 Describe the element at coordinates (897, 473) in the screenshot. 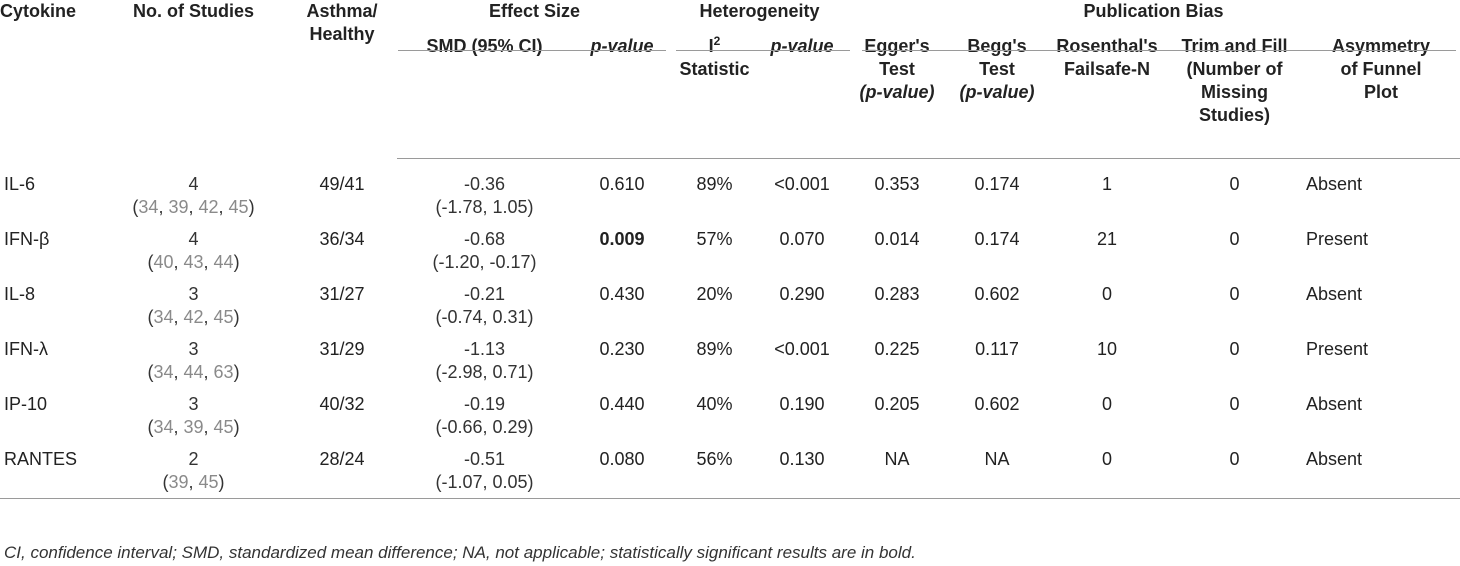

I see `cell-egger: NA` at that location.